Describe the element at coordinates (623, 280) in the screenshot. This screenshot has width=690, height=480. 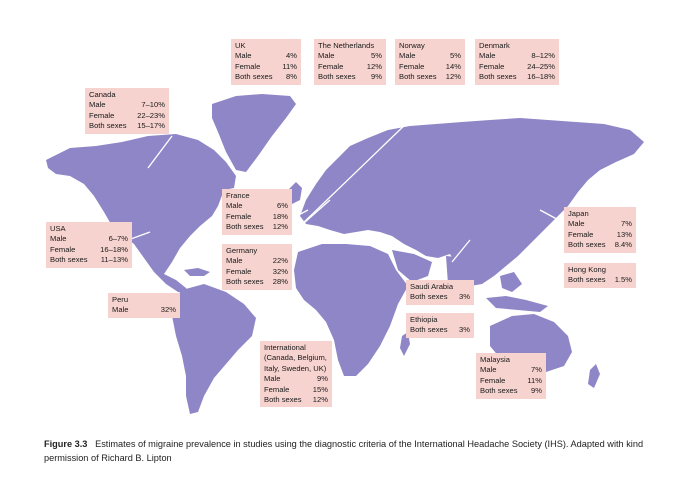
I see `row-value: 1.5%` at that location.